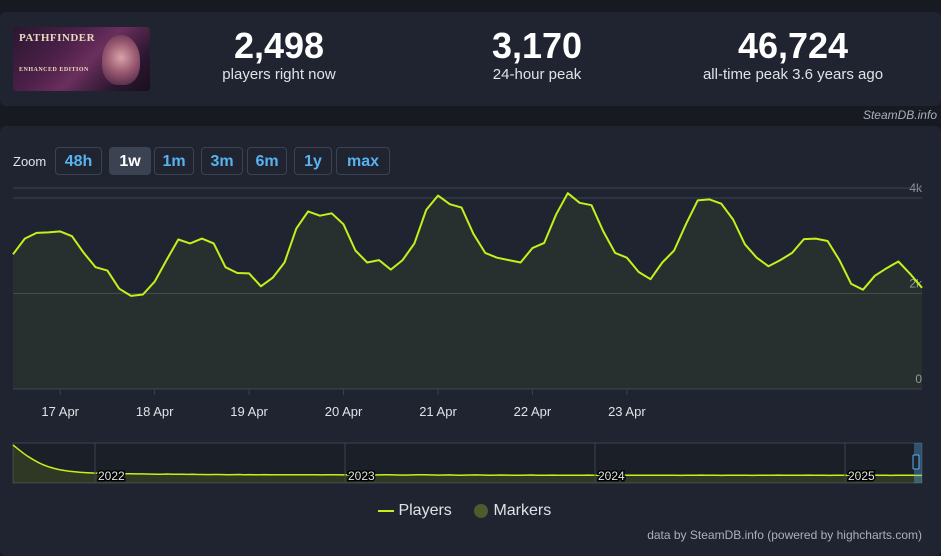 This screenshot has height=556, width=941. I want to click on capsule-edition: ENHANCED EDITION, so click(54, 70).